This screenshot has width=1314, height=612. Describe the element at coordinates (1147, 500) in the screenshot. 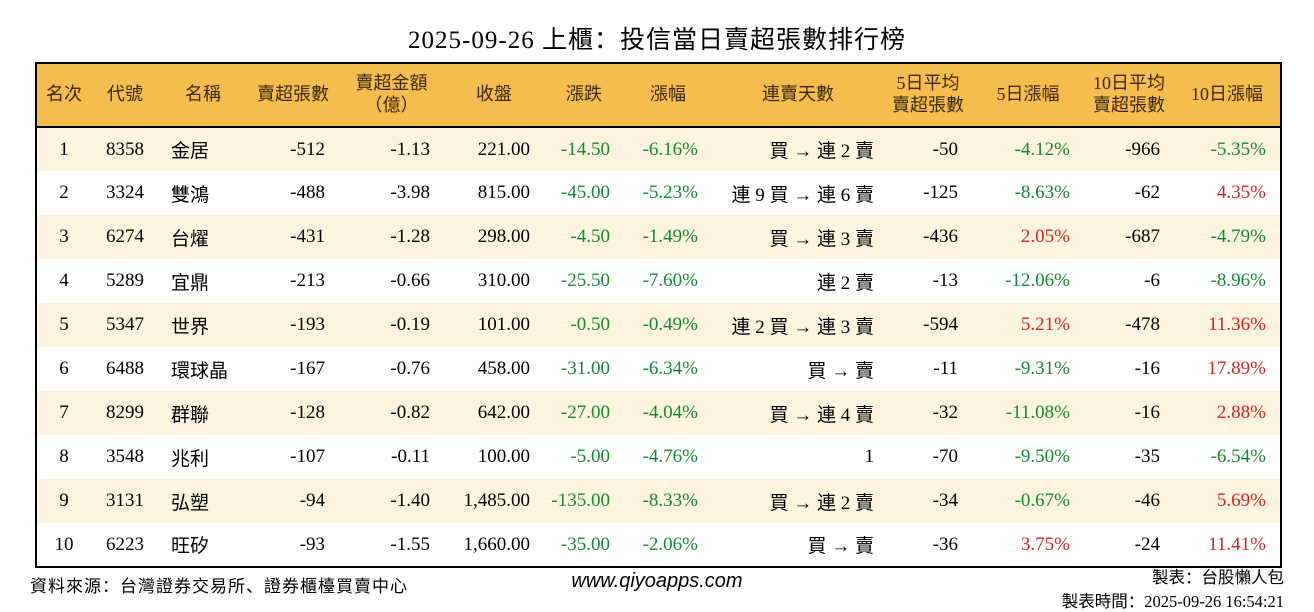

I see `cell-avg10-net-sell: -46` at that location.